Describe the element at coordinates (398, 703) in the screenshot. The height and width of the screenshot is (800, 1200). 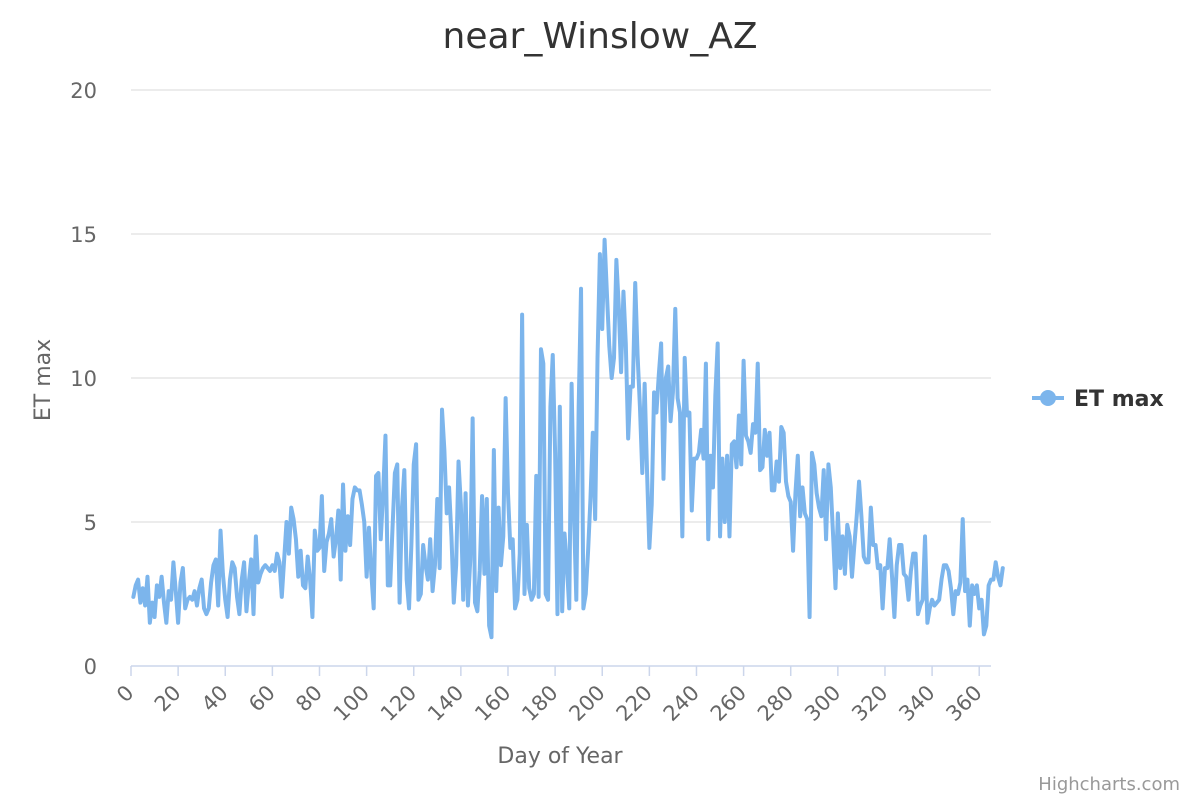
I see `x-tick-label: 120` at that location.